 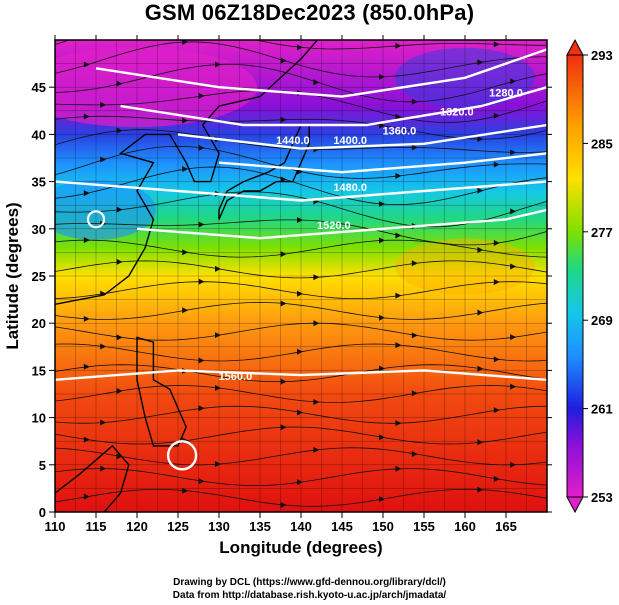 I want to click on x-tick-label: 125, so click(x=178, y=526).